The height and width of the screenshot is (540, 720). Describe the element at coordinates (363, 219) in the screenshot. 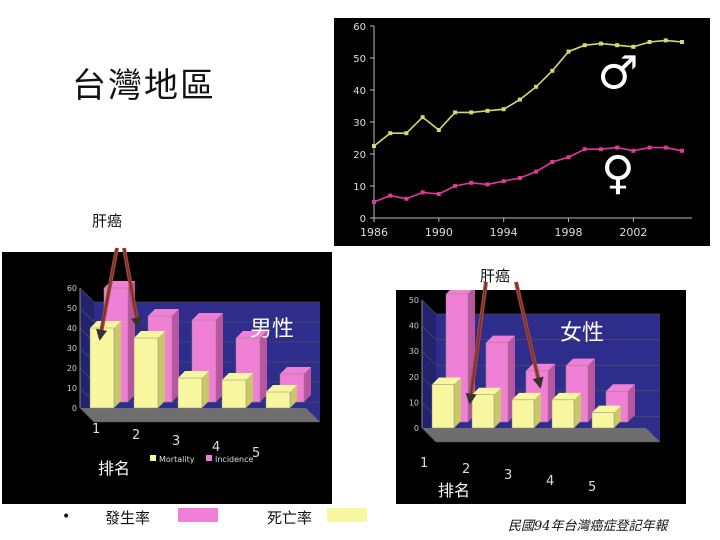

I see `y-tick-label: 0` at that location.